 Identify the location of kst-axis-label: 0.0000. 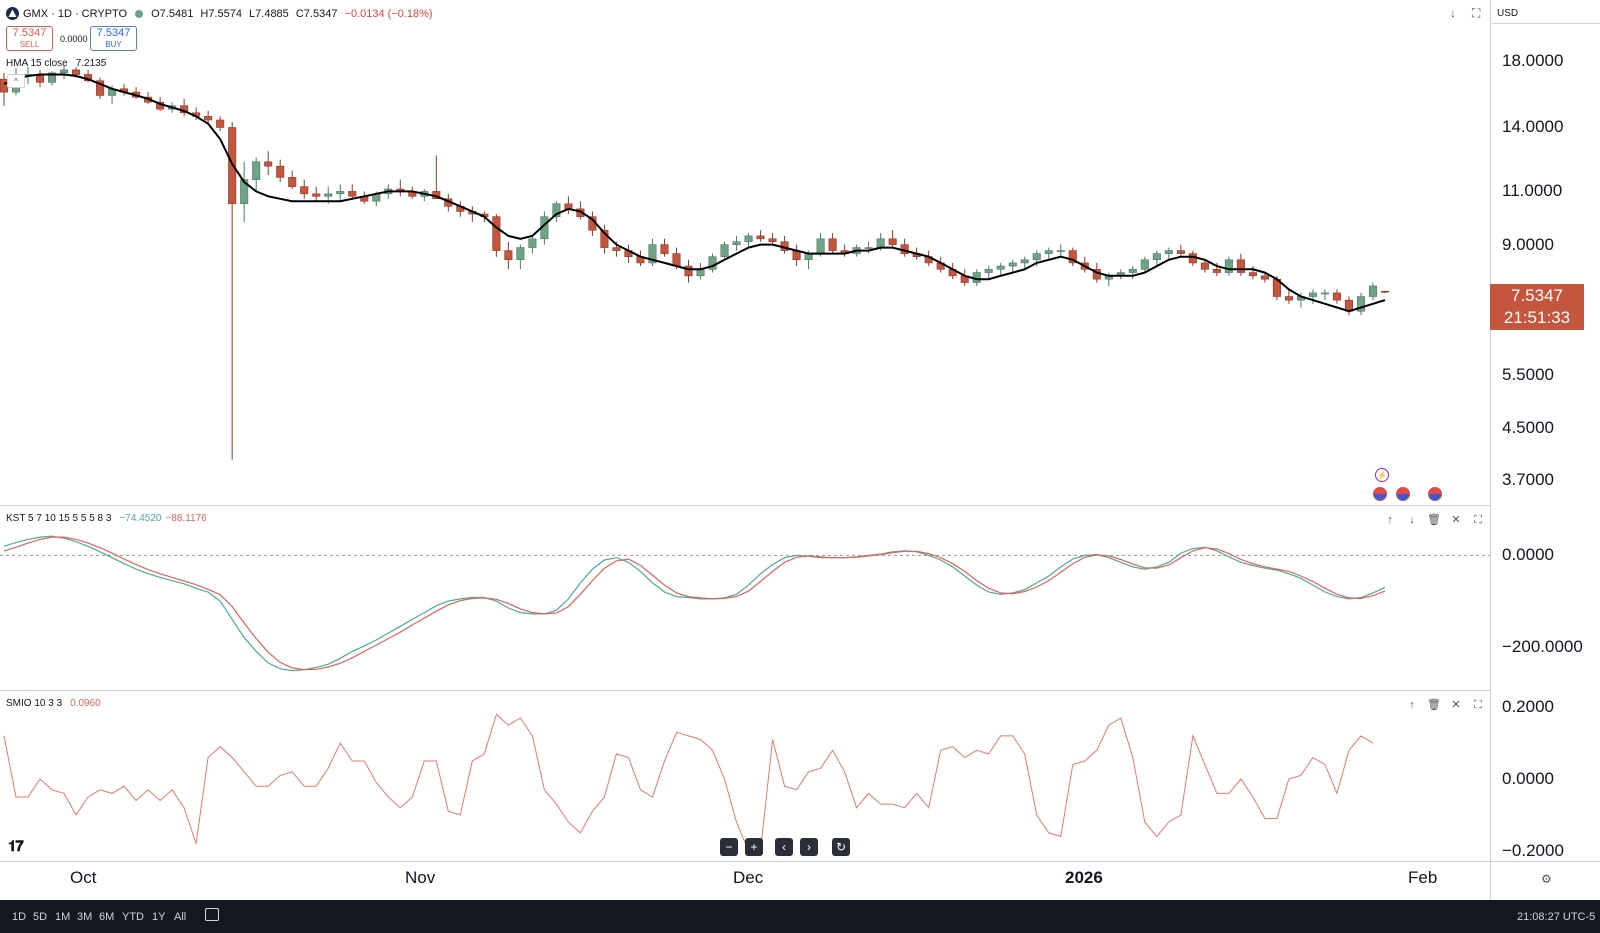
(1528, 555).